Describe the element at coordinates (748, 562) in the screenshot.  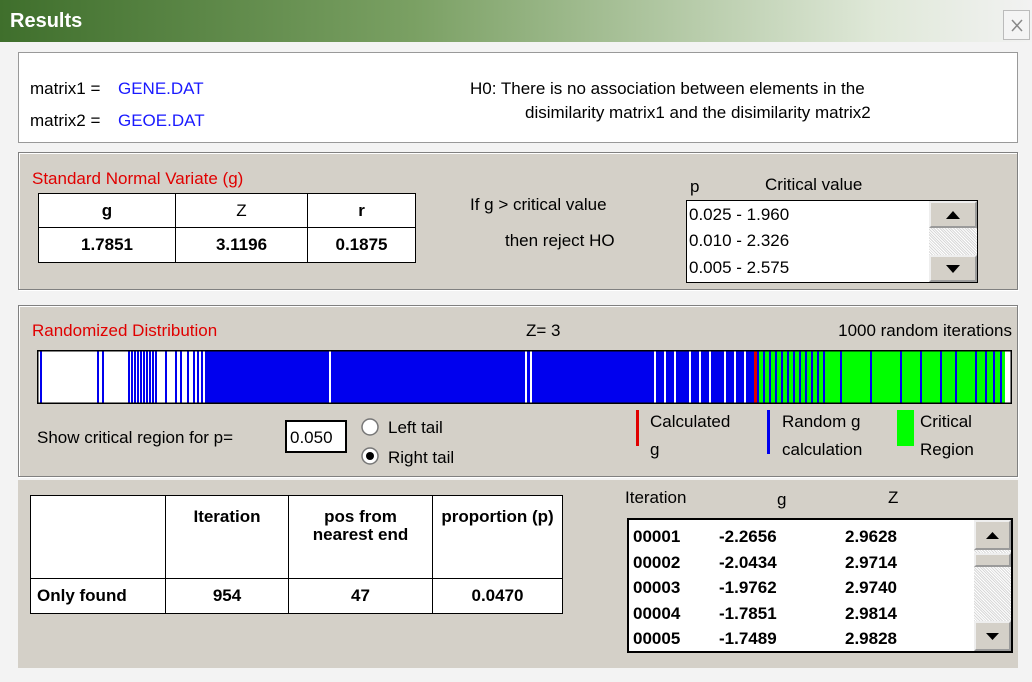
I see `list-cell: -2.0434` at that location.